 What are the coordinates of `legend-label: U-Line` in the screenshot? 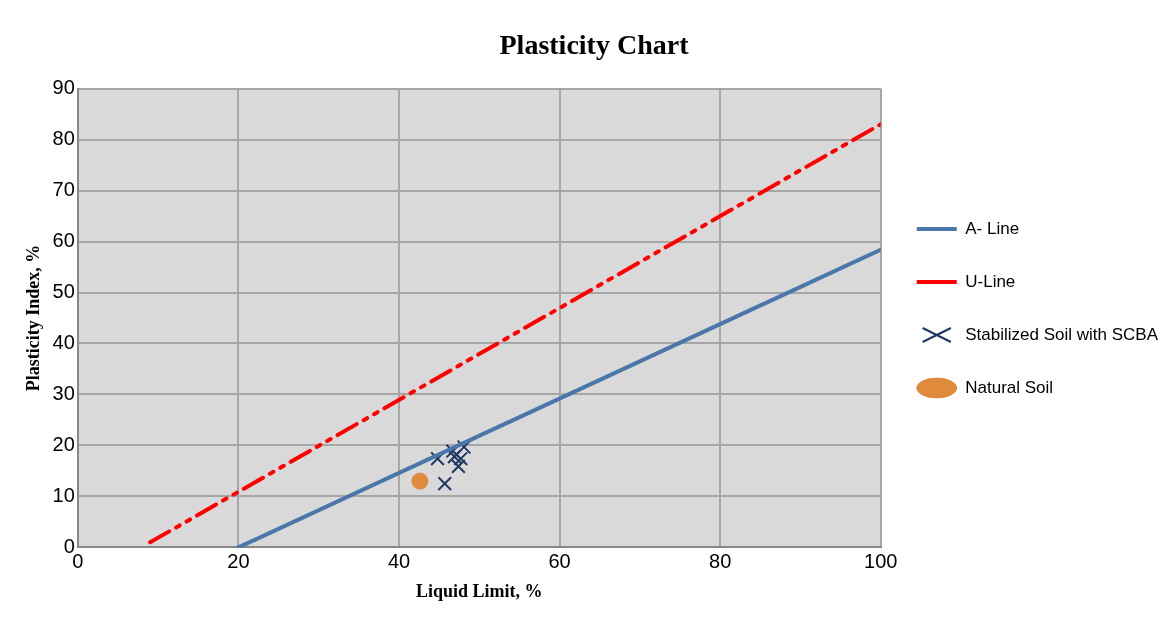 It's located at (990, 281).